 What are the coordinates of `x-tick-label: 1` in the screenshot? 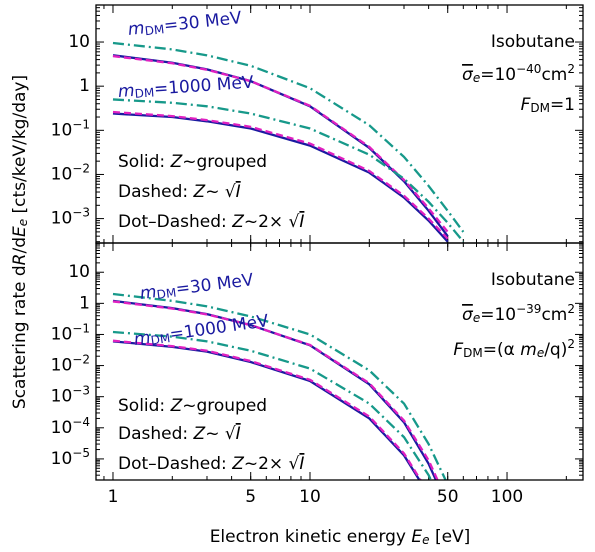 It's located at (113, 497).